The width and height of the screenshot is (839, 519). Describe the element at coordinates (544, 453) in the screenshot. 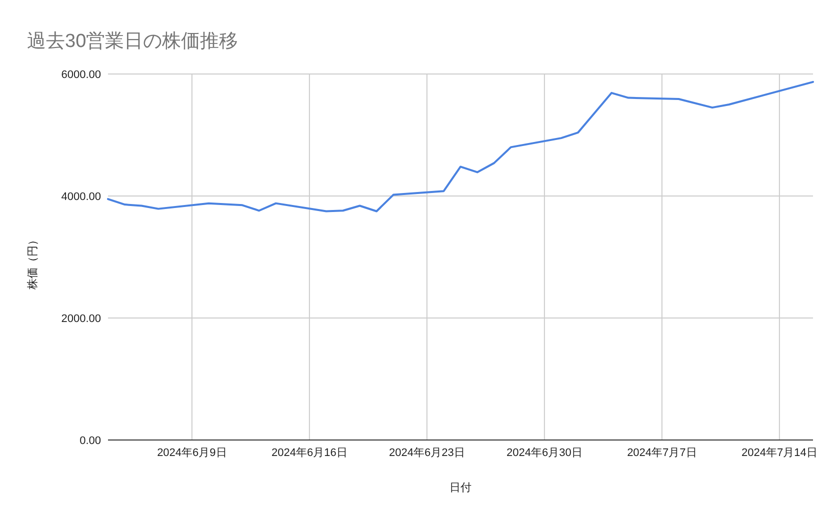

I see `x-tick-label: 2024年6月30日` at that location.